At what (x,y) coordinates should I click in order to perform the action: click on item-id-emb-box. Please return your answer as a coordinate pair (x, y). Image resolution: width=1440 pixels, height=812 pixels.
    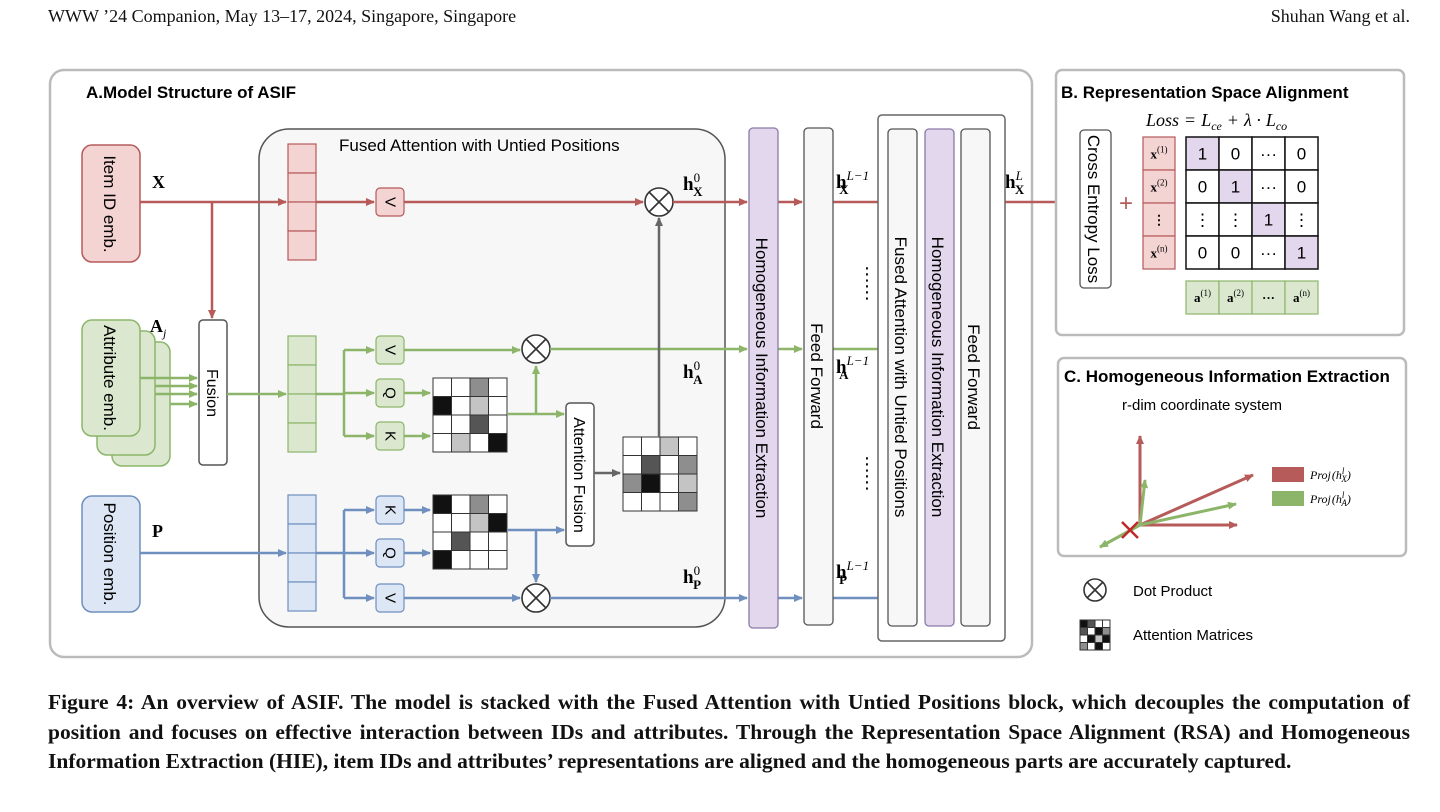
    Looking at the image, I should click on (111, 203).